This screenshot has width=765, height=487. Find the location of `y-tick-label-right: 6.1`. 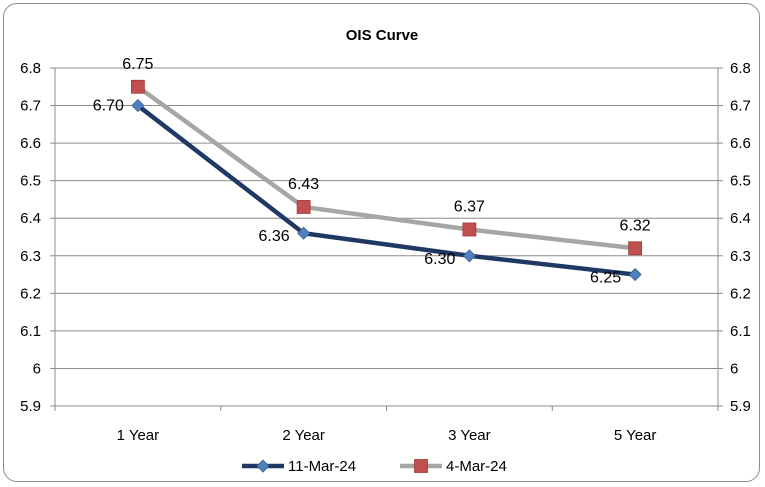

y-tick-label-right: 6.1 is located at coordinates (740, 331).